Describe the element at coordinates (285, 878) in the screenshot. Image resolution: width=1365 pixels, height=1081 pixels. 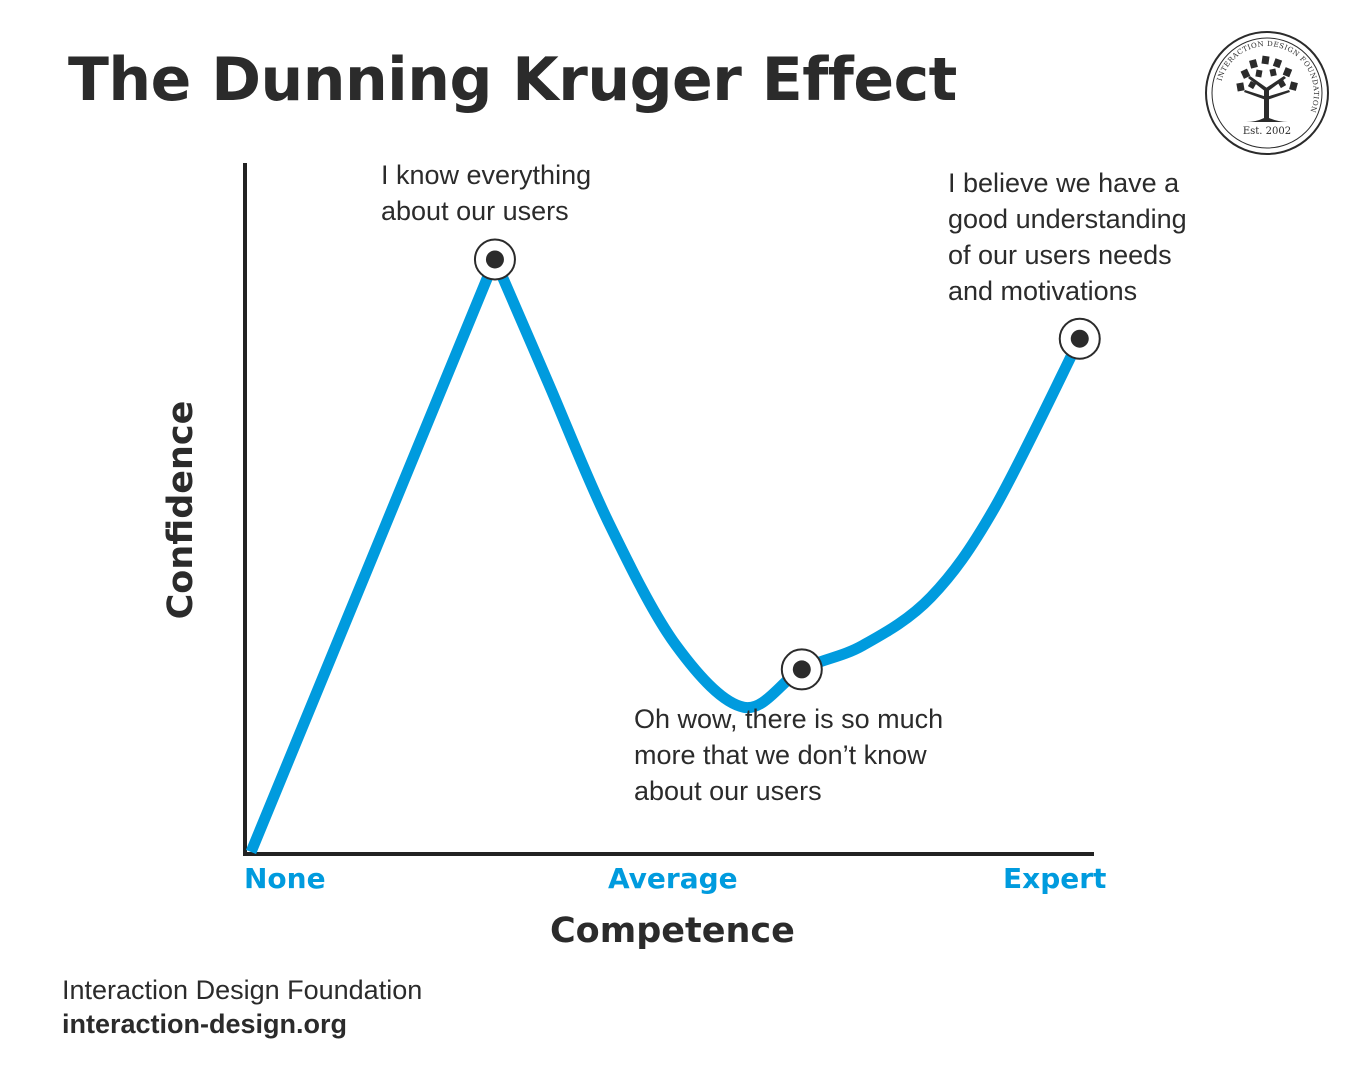
I see `x-tick-none: None` at that location.